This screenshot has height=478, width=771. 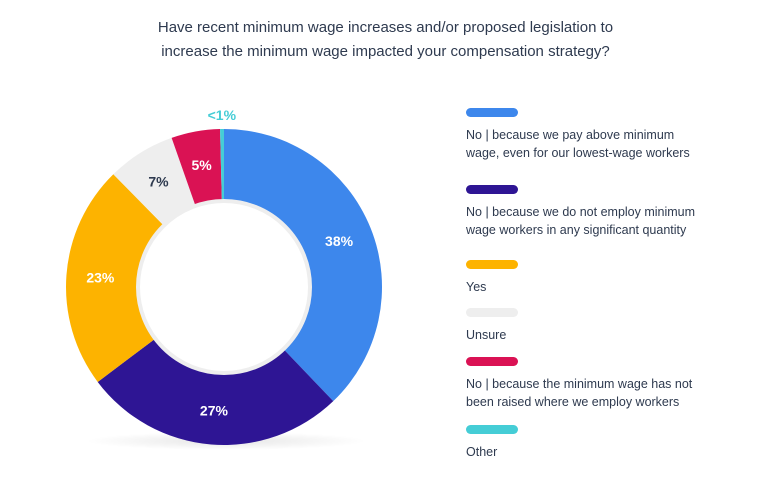 What do you see at coordinates (476, 287) in the screenshot?
I see `legend-label: Yes` at bounding box center [476, 287].